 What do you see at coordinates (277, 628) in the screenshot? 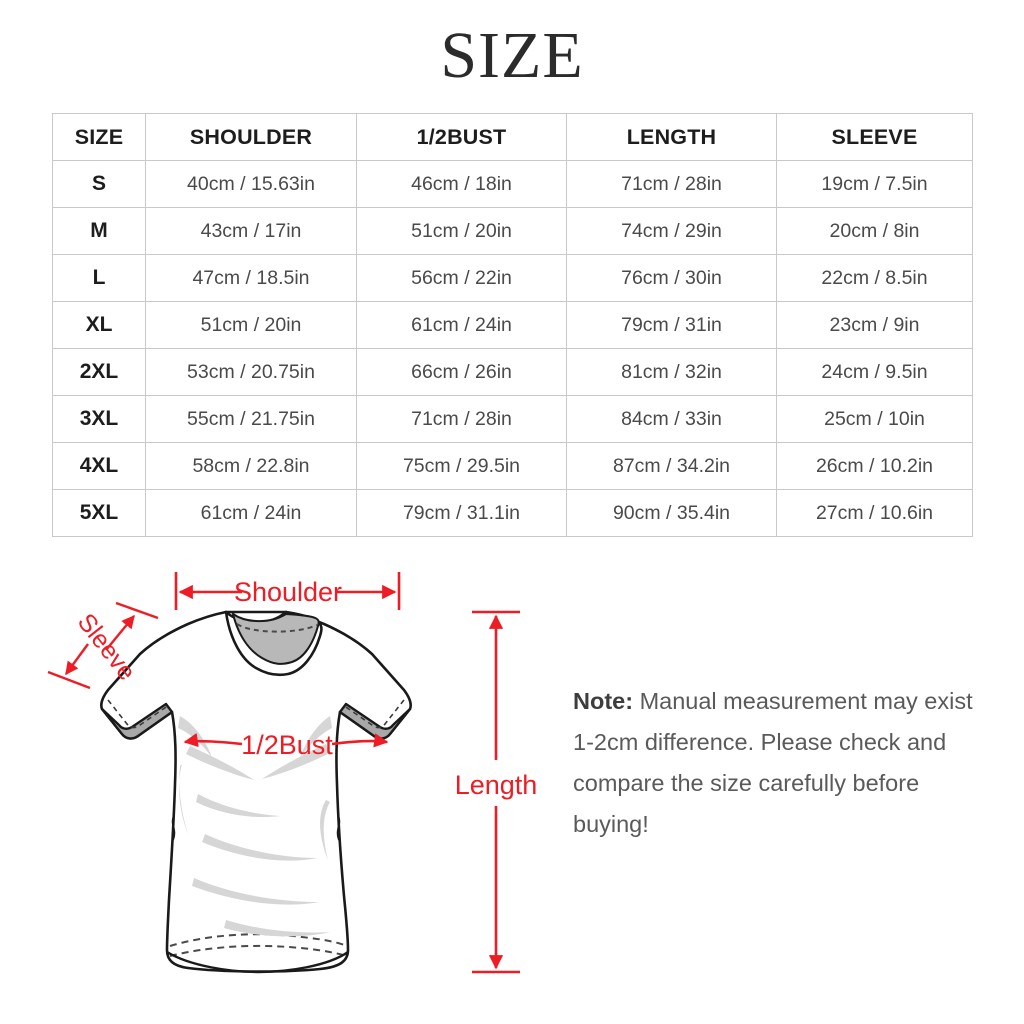
I see `collar-stitch` at bounding box center [277, 628].